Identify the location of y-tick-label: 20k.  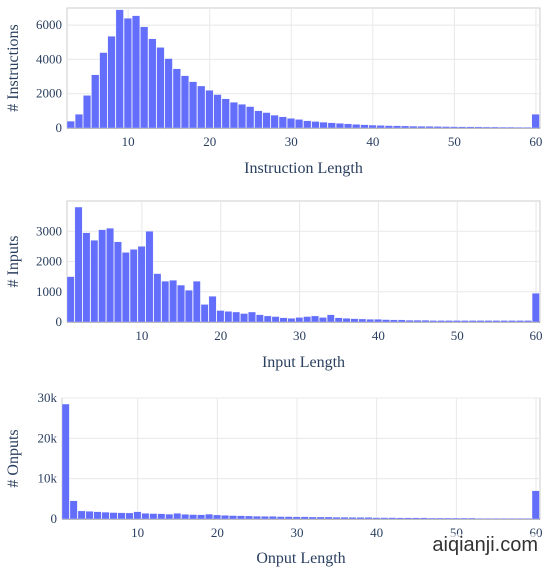
(48, 437).